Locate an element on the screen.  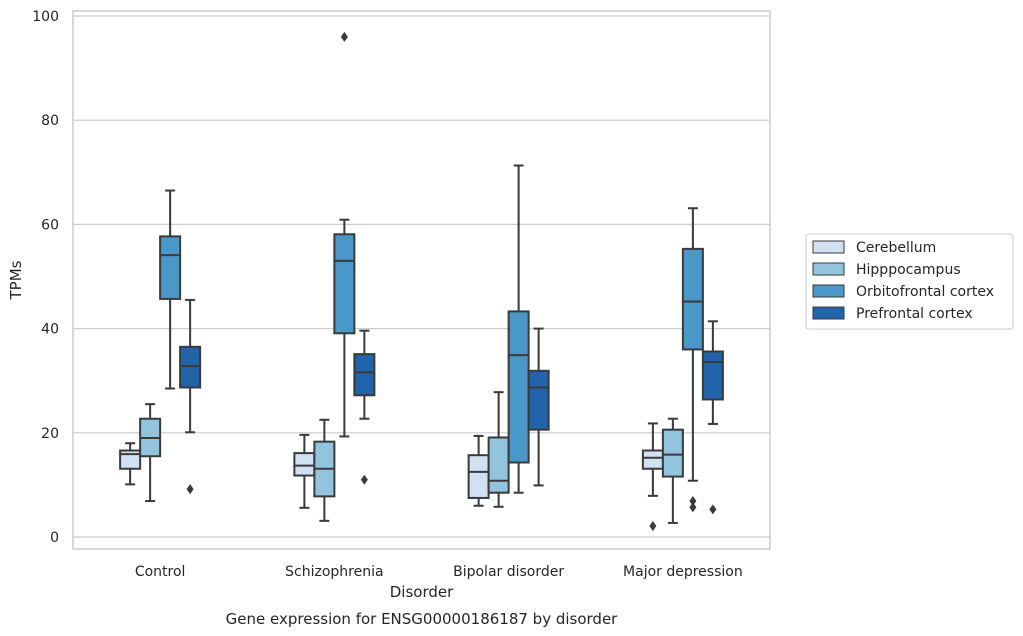
x-tick-label: Bipolar disorder is located at coordinates (508, 572).